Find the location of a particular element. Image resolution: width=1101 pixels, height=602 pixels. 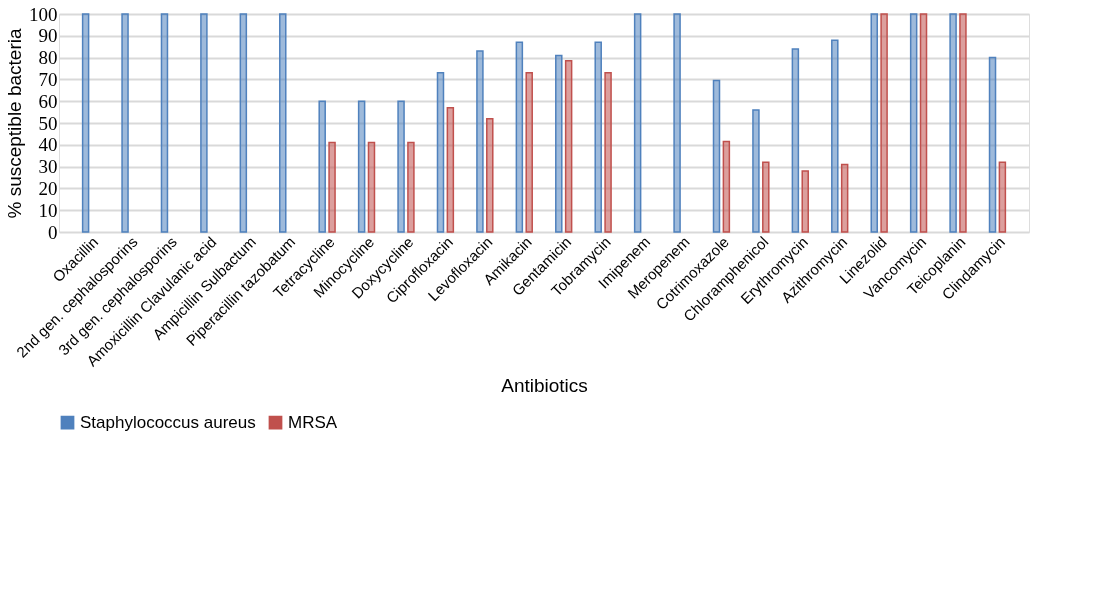

y-tick-label: 80 is located at coordinates (48, 58).